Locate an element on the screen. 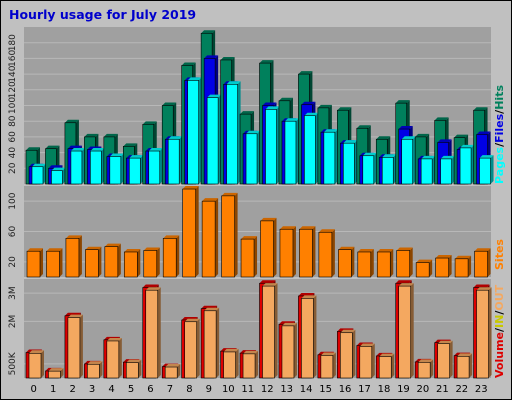 The image size is (512, 400). bar-out-22-face is located at coordinates (463, 367).